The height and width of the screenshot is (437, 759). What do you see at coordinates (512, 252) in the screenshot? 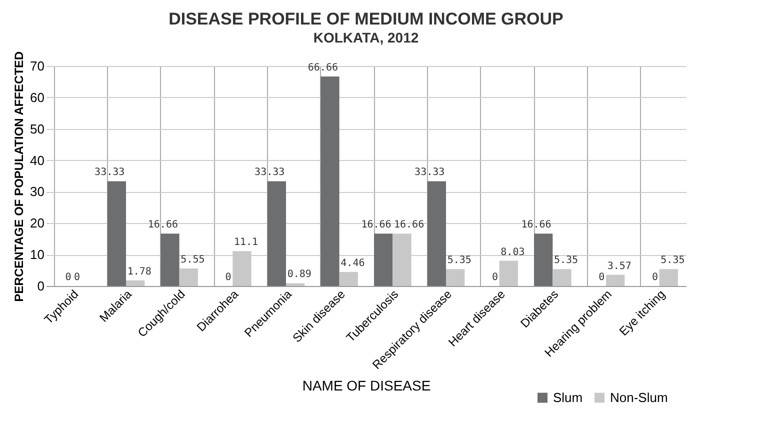
I see `data-label: 8.03` at bounding box center [512, 252].